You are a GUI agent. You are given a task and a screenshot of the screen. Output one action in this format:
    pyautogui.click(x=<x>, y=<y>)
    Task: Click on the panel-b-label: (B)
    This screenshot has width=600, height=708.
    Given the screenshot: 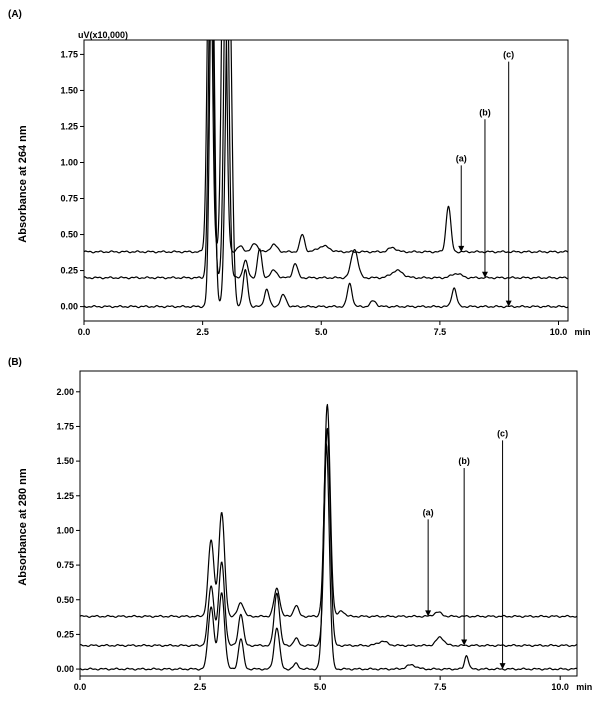 What is the action you would take?
    pyautogui.click(x=15, y=362)
    